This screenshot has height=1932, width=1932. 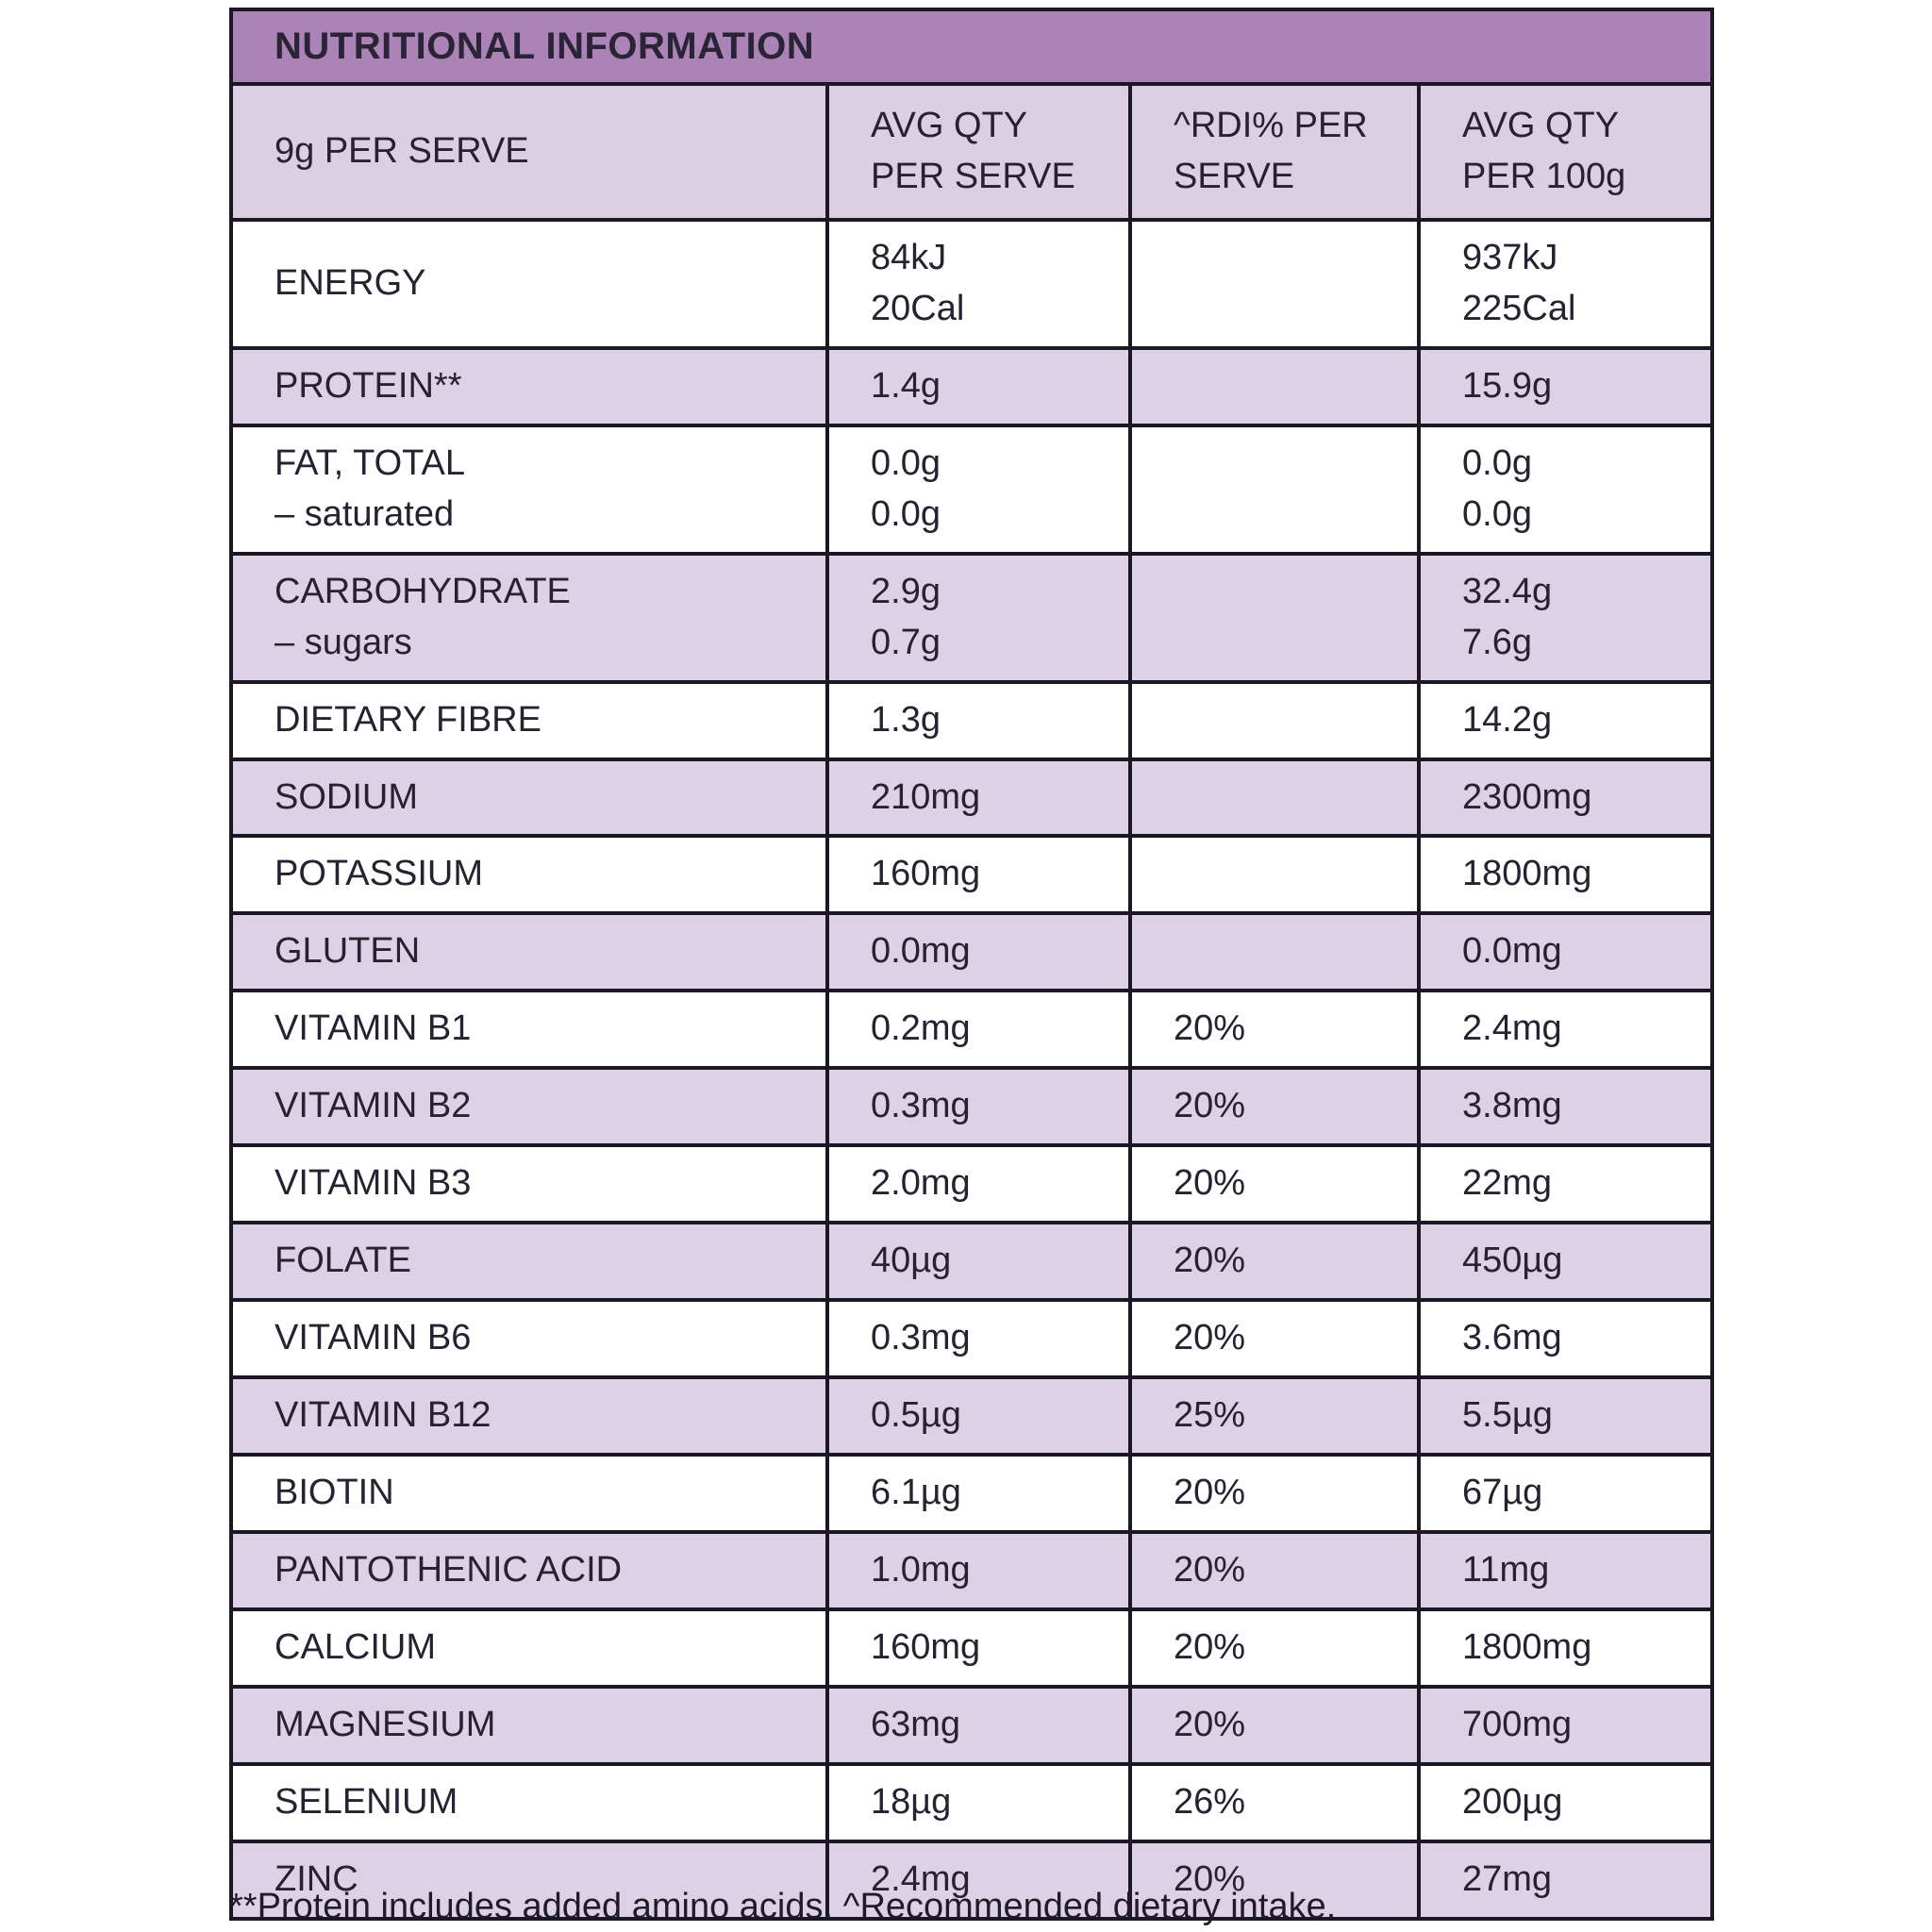 I want to click on table-title: NUTRITIONAL INFORMATION, so click(x=971, y=47).